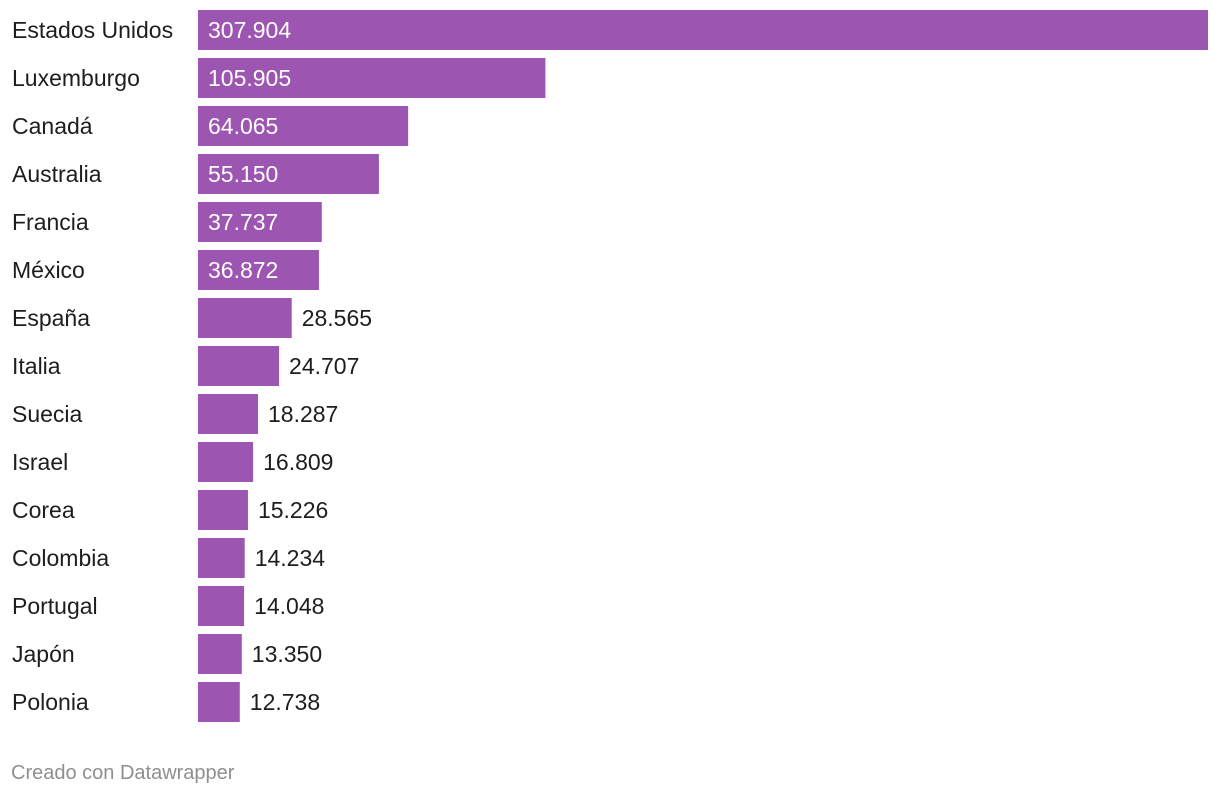 The height and width of the screenshot is (798, 1220). What do you see at coordinates (298, 462) in the screenshot?
I see `value-label: 16.809` at bounding box center [298, 462].